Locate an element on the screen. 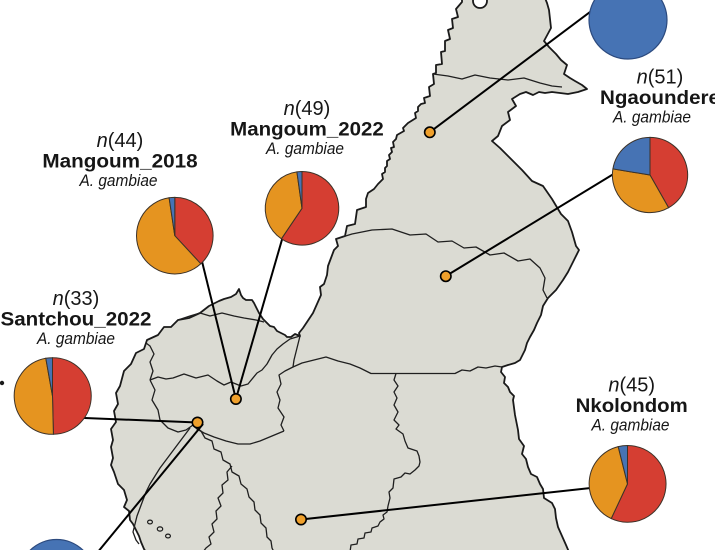 Image resolution: width=715 pixels, height=555 pixels. svg-text: Mangoum_2022 is located at coordinates (307, 129).